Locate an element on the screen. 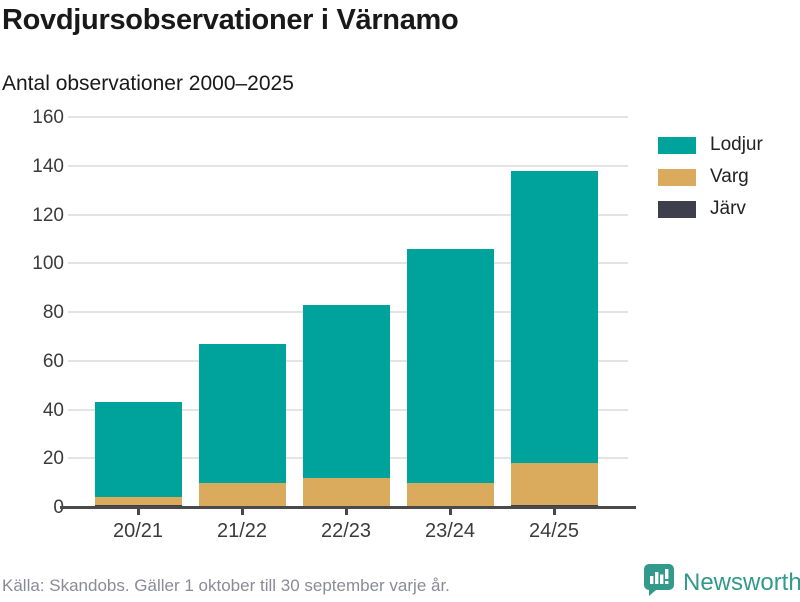  newsworthy-logo: Newsworthy is located at coordinates (721, 582).